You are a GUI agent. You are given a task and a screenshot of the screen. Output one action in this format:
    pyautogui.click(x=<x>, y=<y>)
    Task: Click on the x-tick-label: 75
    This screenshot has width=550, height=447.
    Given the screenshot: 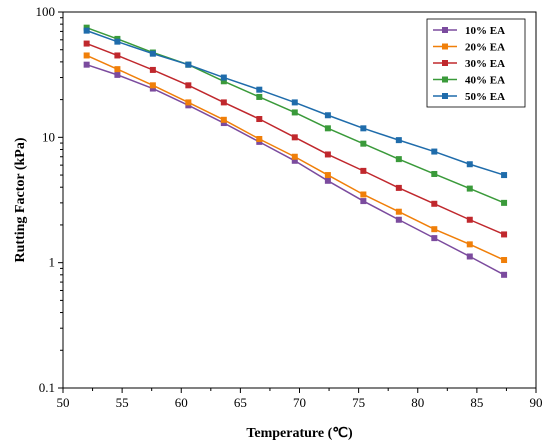 What is the action you would take?
    pyautogui.click(x=358, y=402)
    